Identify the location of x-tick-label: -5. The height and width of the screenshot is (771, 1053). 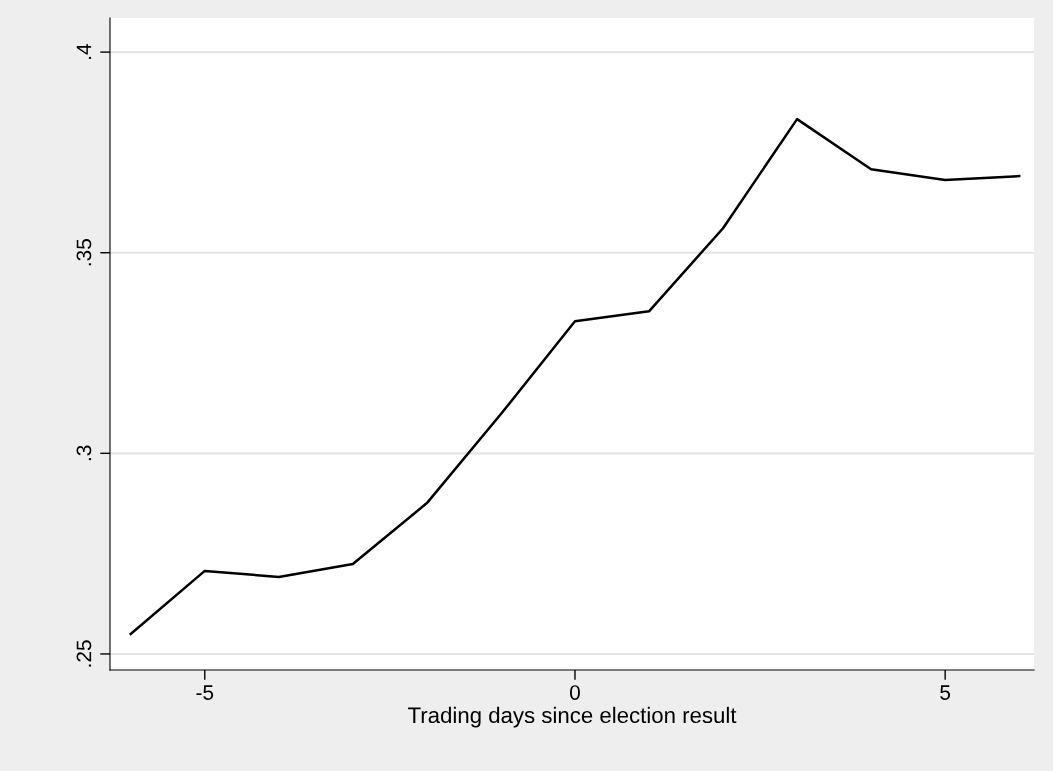
(205, 692).